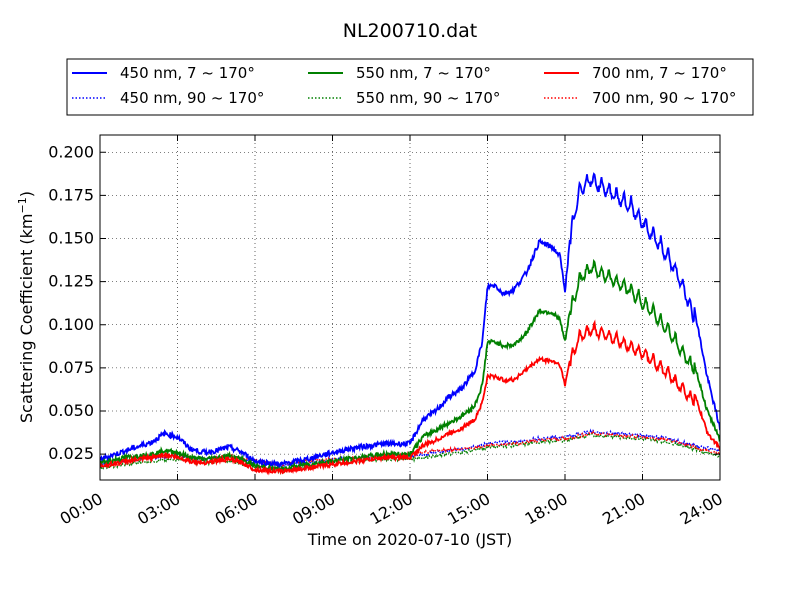 The height and width of the screenshot is (600, 800). What do you see at coordinates (623, 509) in the screenshot?
I see `x-tick-label: 21:00` at bounding box center [623, 509].